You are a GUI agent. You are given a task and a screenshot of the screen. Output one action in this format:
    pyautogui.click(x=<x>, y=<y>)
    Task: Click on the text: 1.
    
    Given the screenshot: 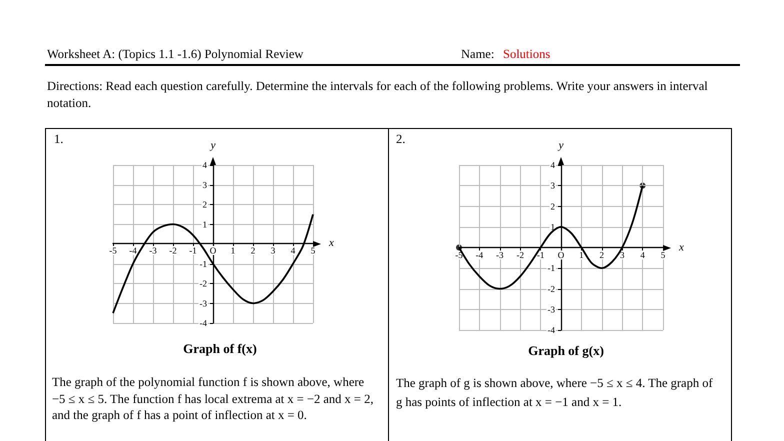 What is the action you would take?
    pyautogui.click(x=59, y=139)
    